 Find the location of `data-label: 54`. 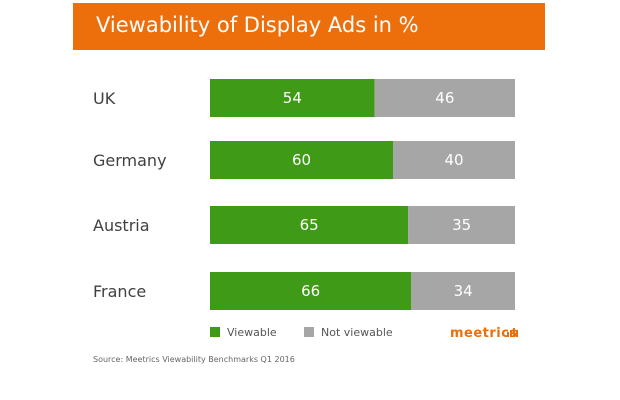

data-label: 54 is located at coordinates (292, 98).